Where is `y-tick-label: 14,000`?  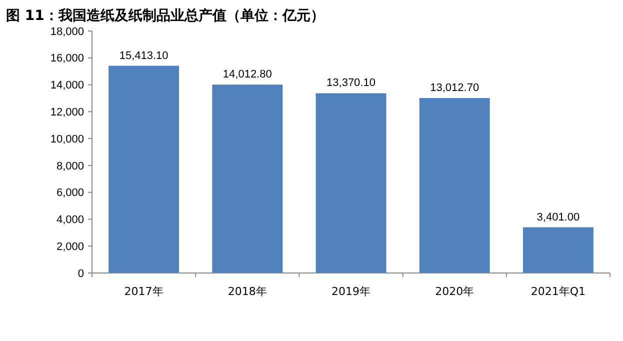 y-tick-label: 14,000 is located at coordinates (67, 86).